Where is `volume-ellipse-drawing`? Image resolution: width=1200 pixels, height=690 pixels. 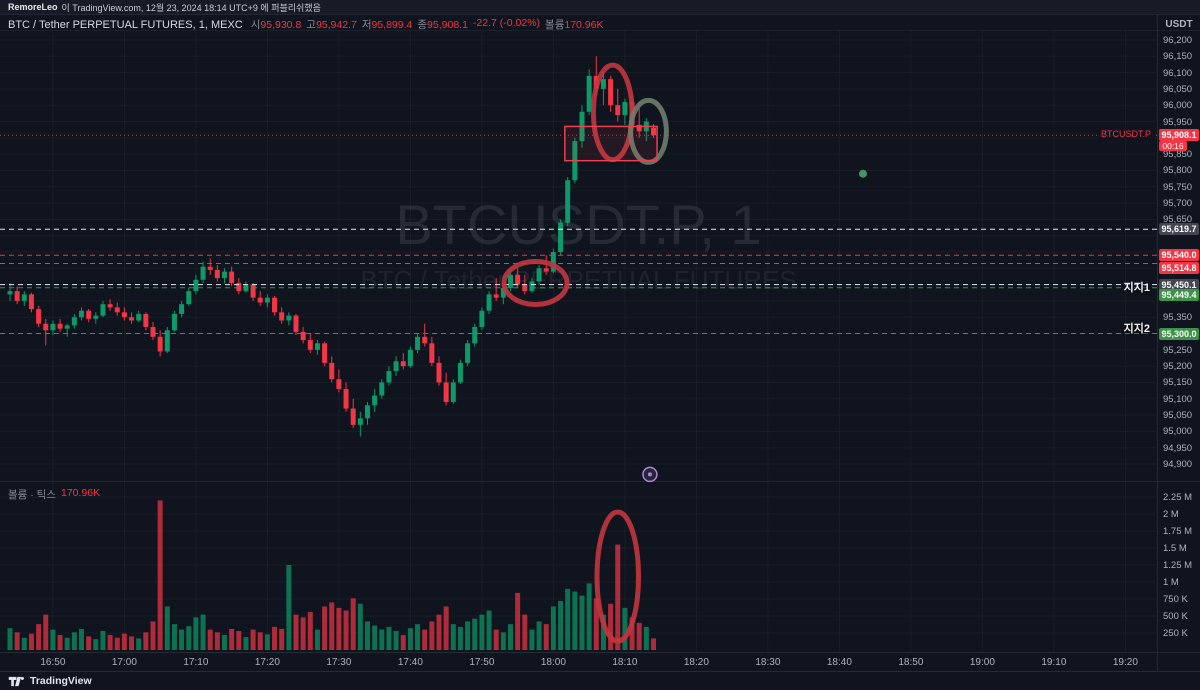 volume-ellipse-drawing is located at coordinates (617, 576).